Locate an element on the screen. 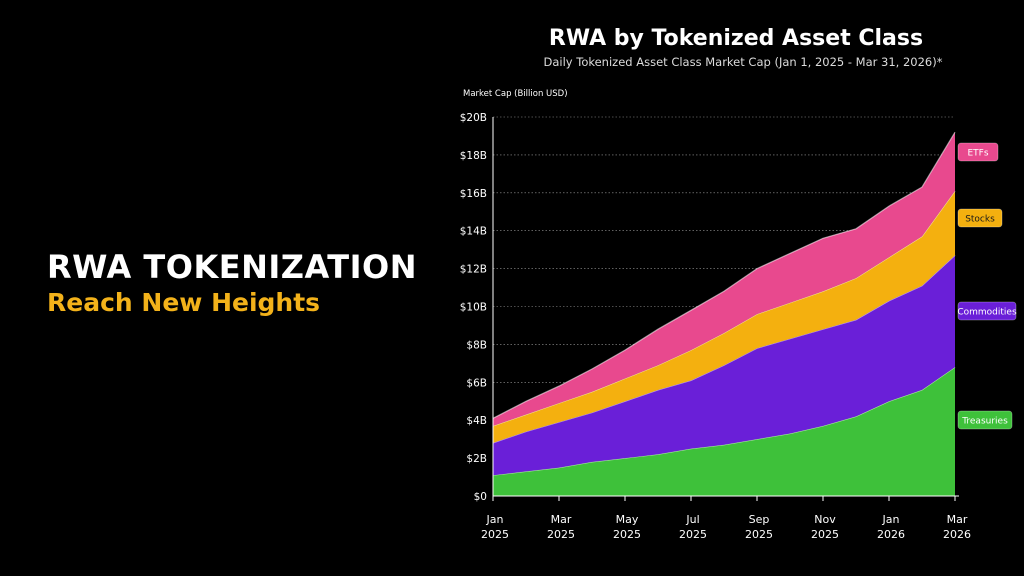 The height and width of the screenshot is (576, 1024). legend-badge-etfs is located at coordinates (978, 152).